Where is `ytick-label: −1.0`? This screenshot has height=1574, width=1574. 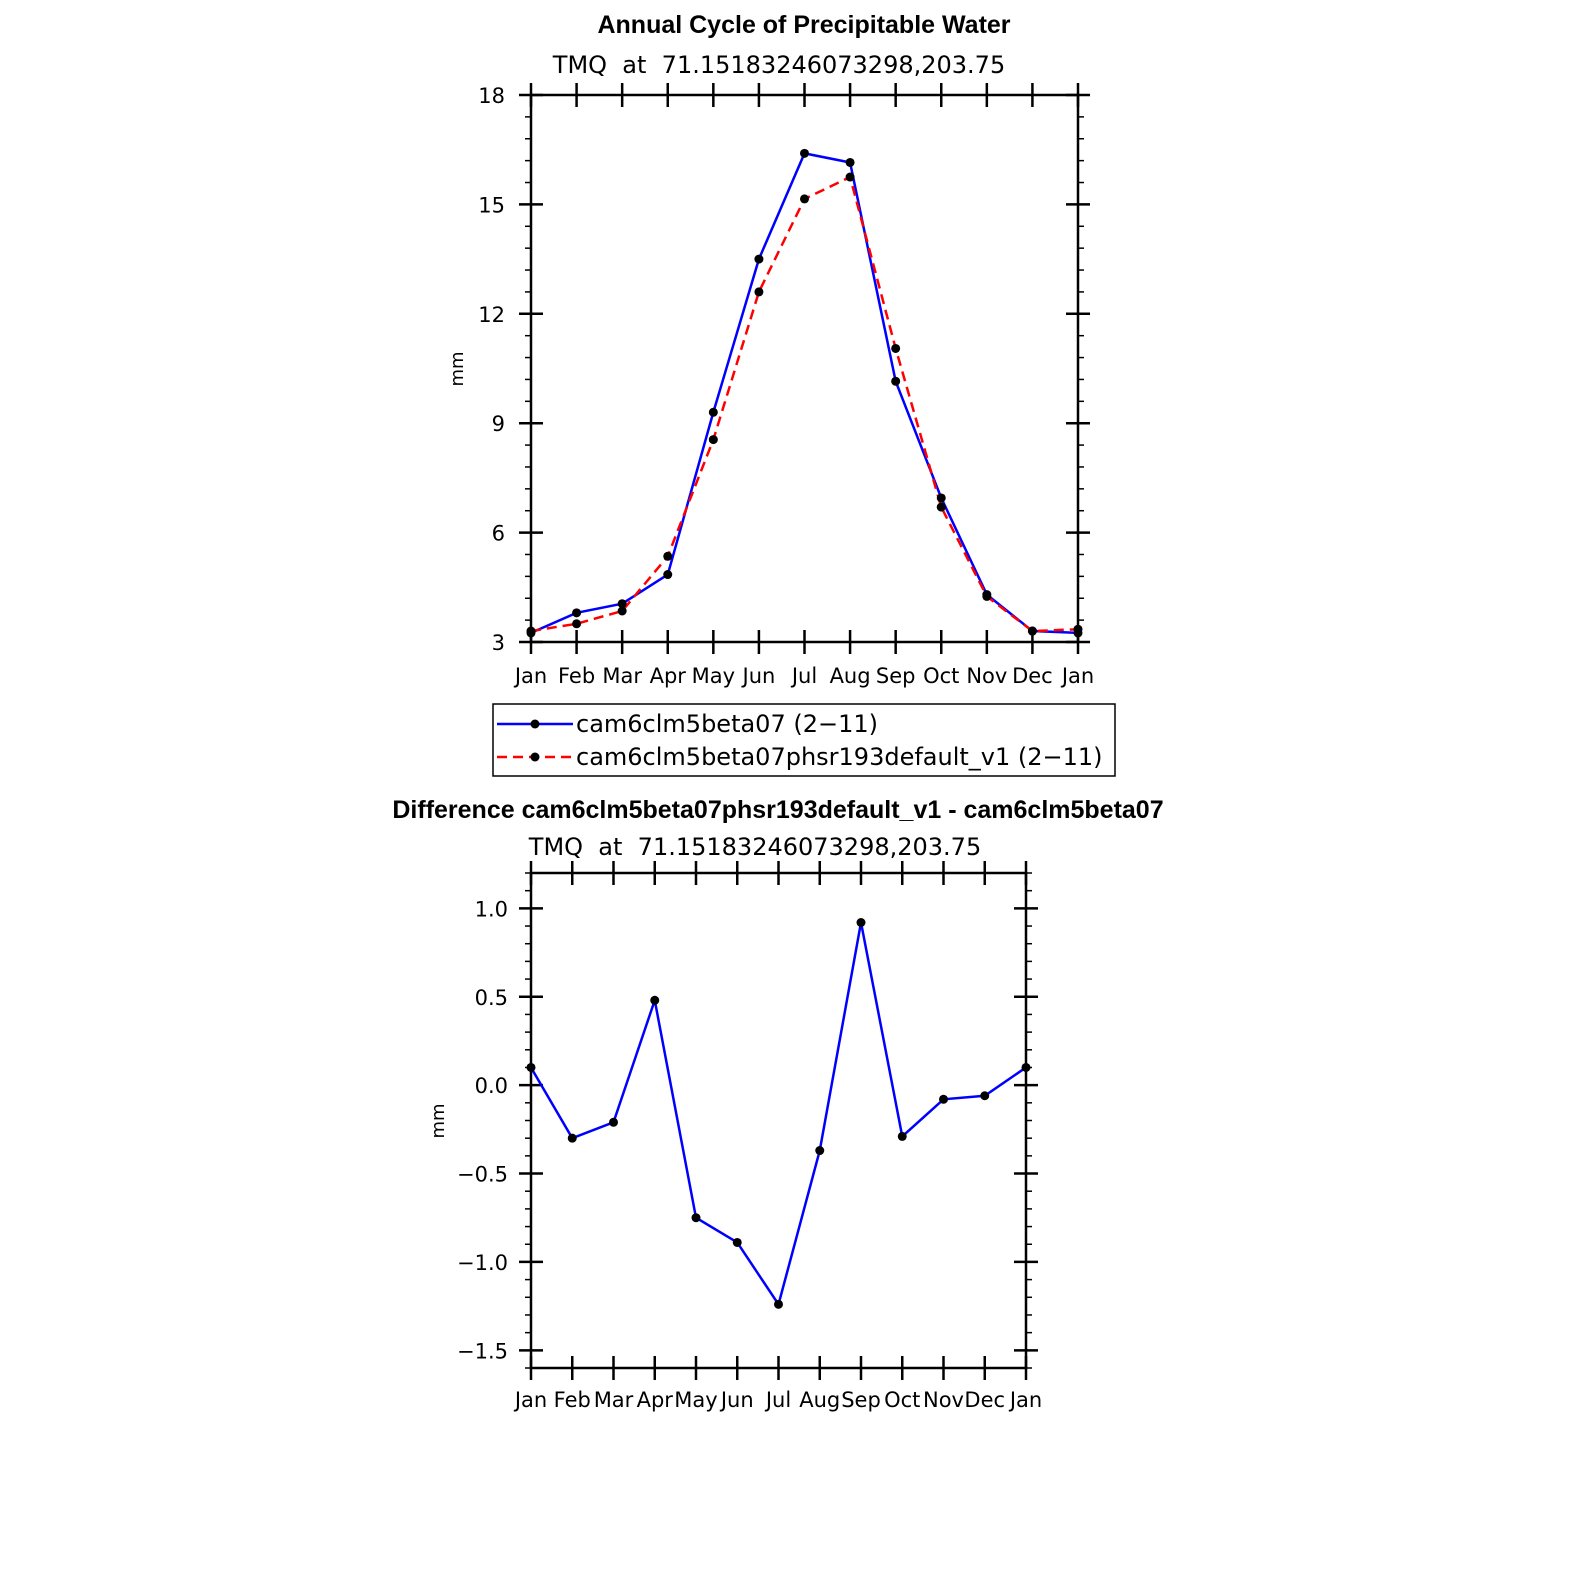 ytick-label: −1.0 is located at coordinates (482, 1263).